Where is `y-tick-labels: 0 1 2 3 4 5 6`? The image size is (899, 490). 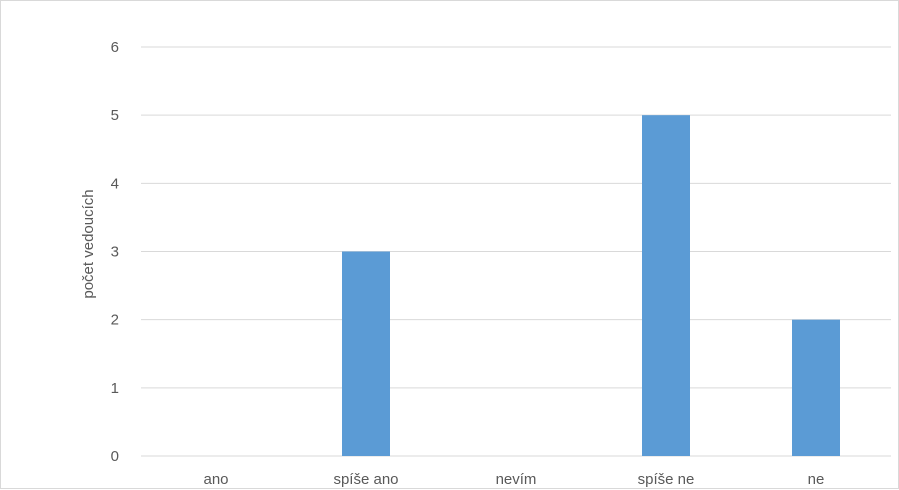
y-tick-labels: 0 1 2 3 4 5 6 is located at coordinates (115, 252).